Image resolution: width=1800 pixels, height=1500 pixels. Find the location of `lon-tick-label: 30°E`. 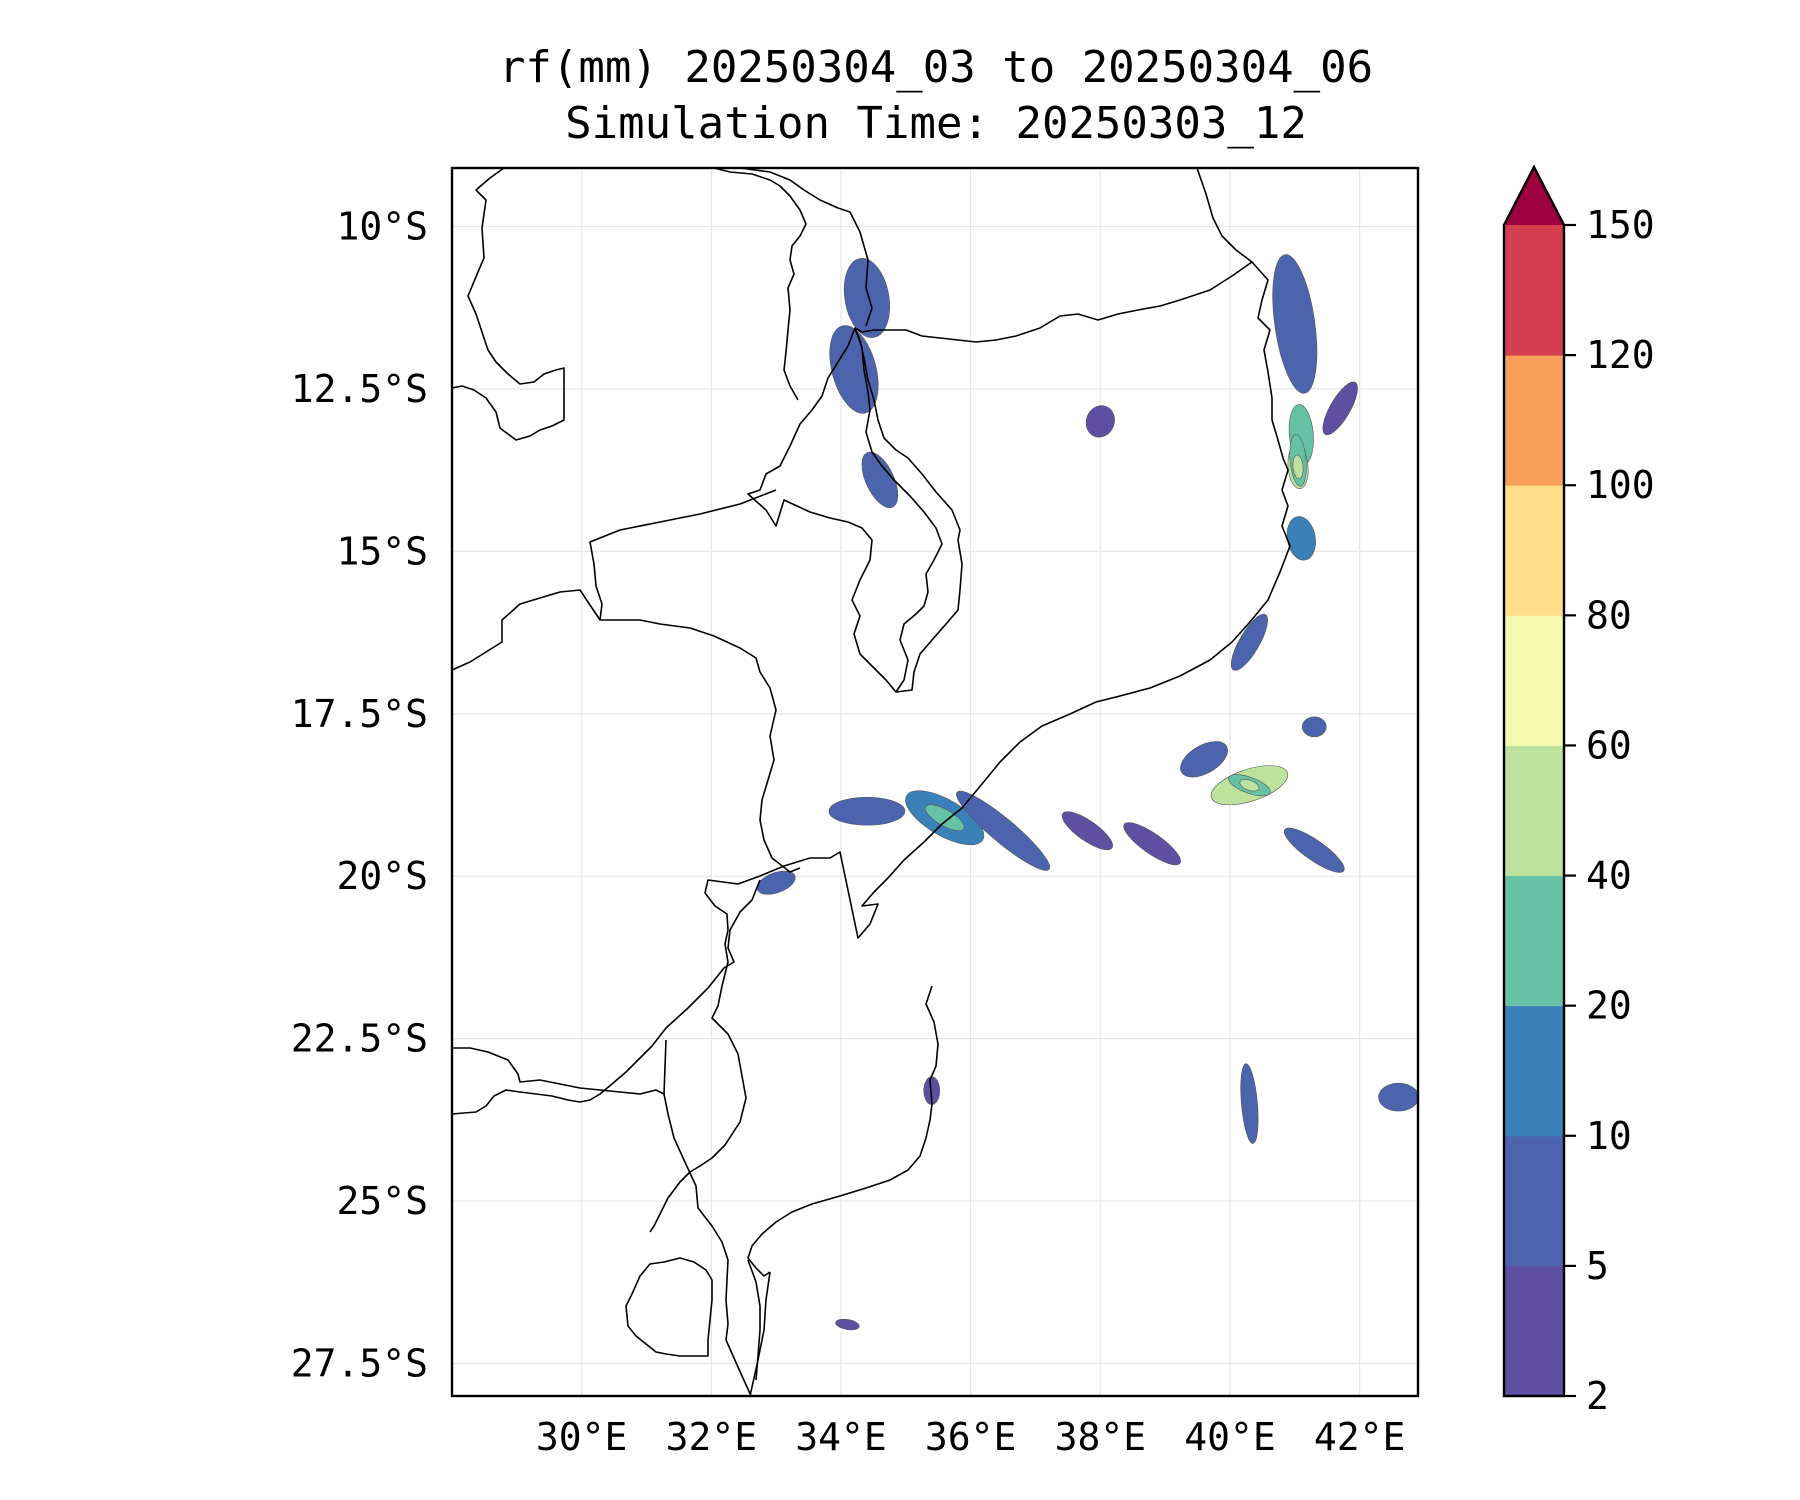

lon-tick-label: 30°E is located at coordinates (582, 1437).